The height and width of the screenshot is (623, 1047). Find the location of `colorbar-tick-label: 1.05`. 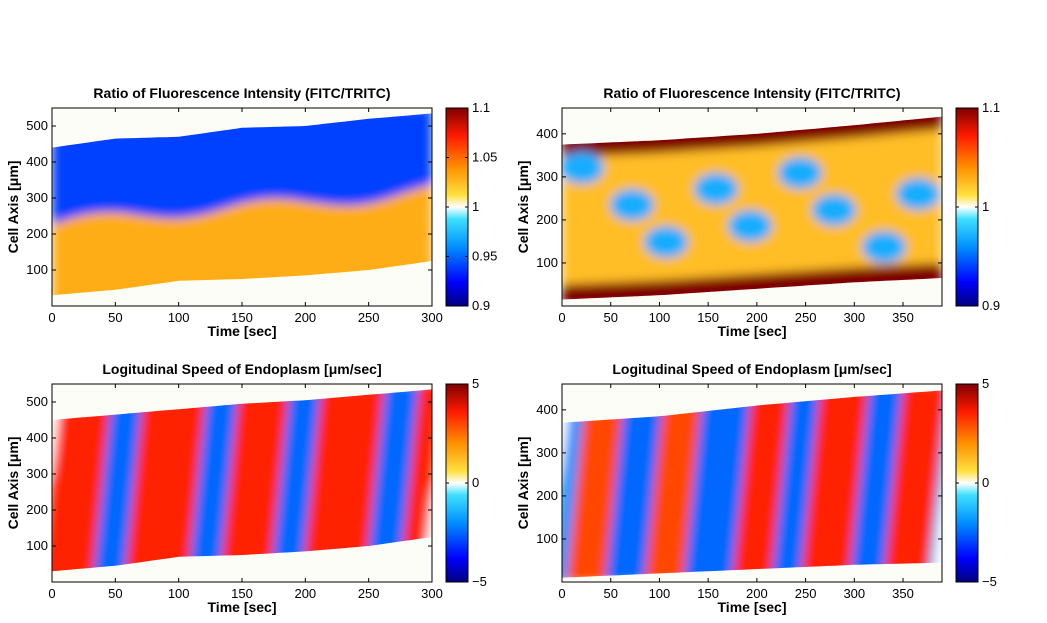

colorbar-tick-label: 1.05 is located at coordinates (484, 157).